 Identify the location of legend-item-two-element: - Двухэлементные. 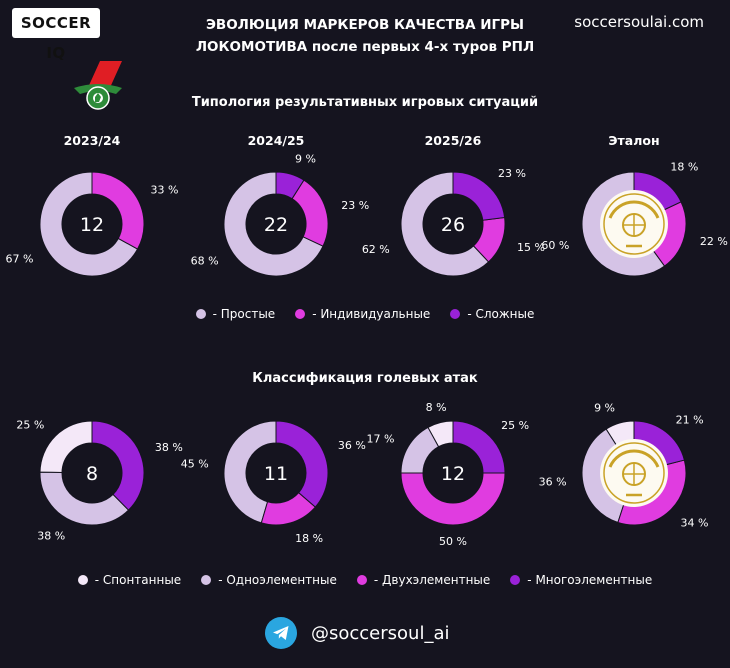
(423, 580).